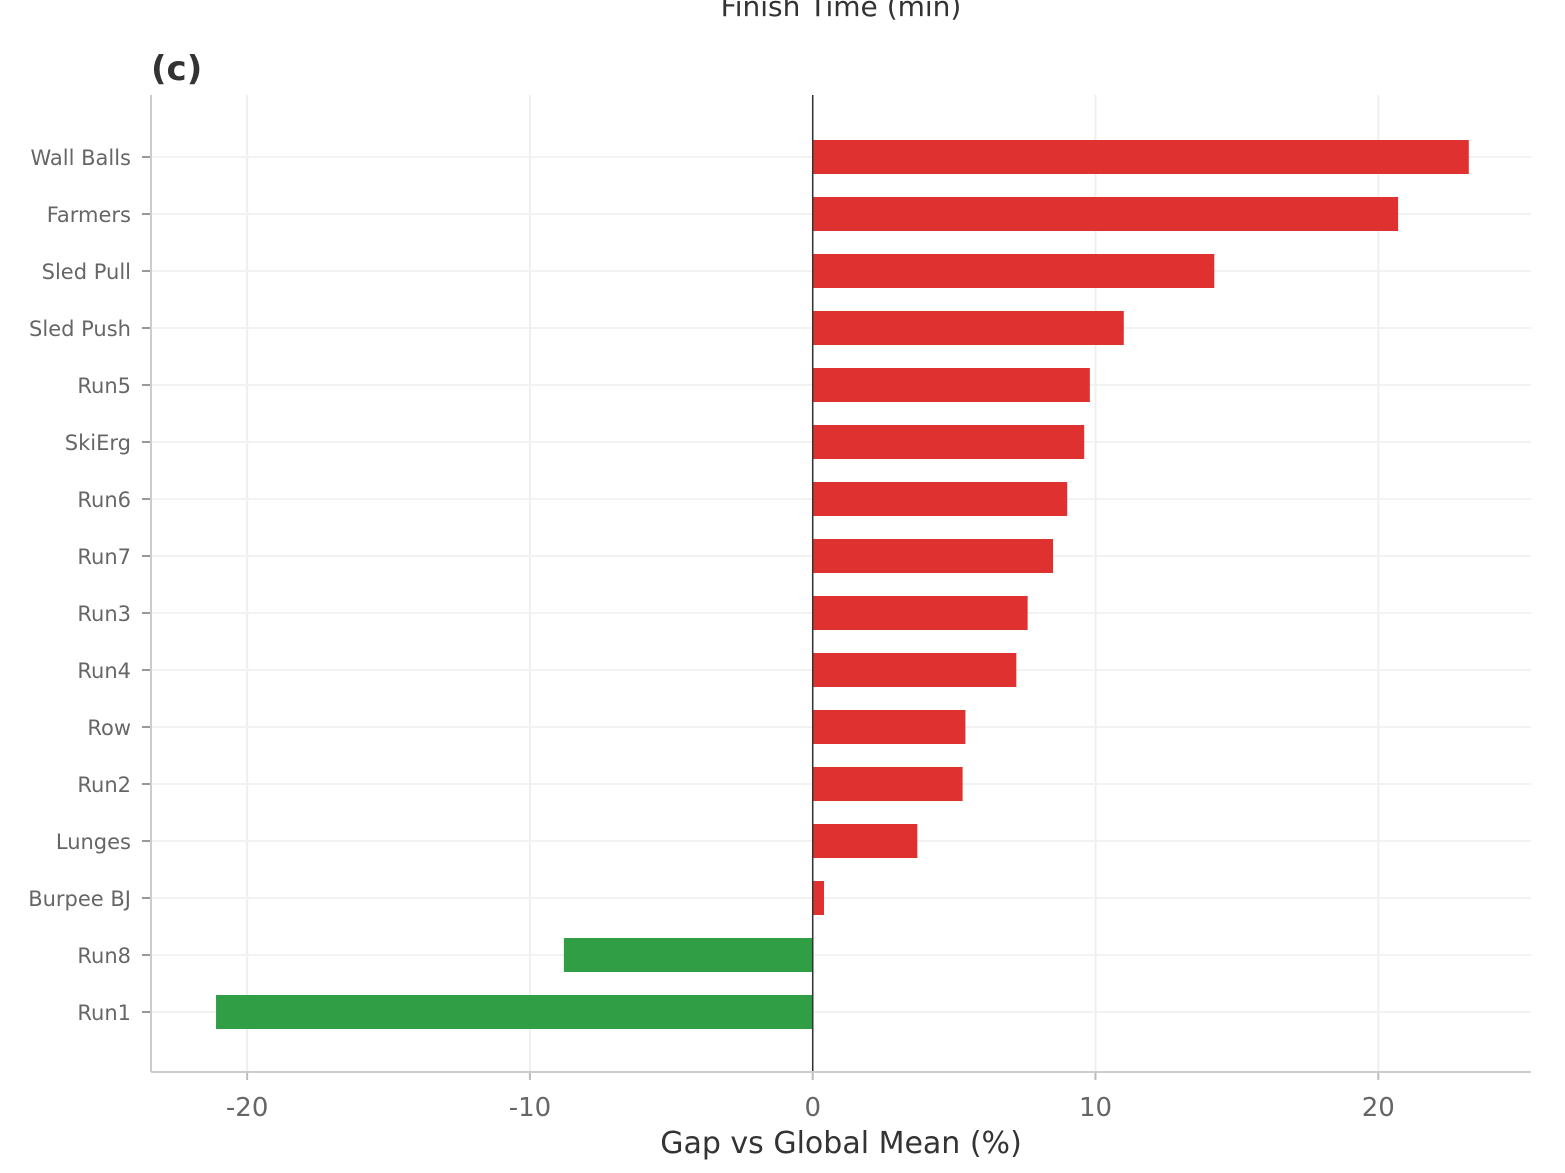 The height and width of the screenshot is (1173, 1565). Describe the element at coordinates (109, 728) in the screenshot. I see `y-tick-label: Row` at that location.